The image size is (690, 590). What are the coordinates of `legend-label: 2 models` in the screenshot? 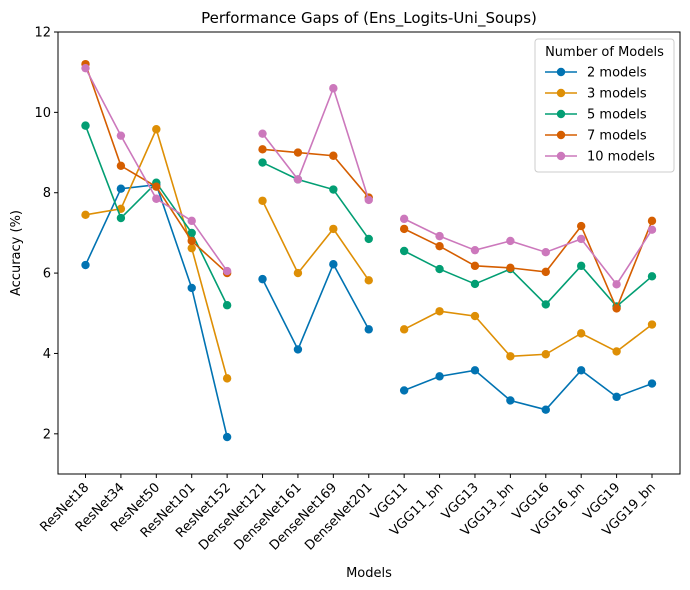 It's located at (617, 73).